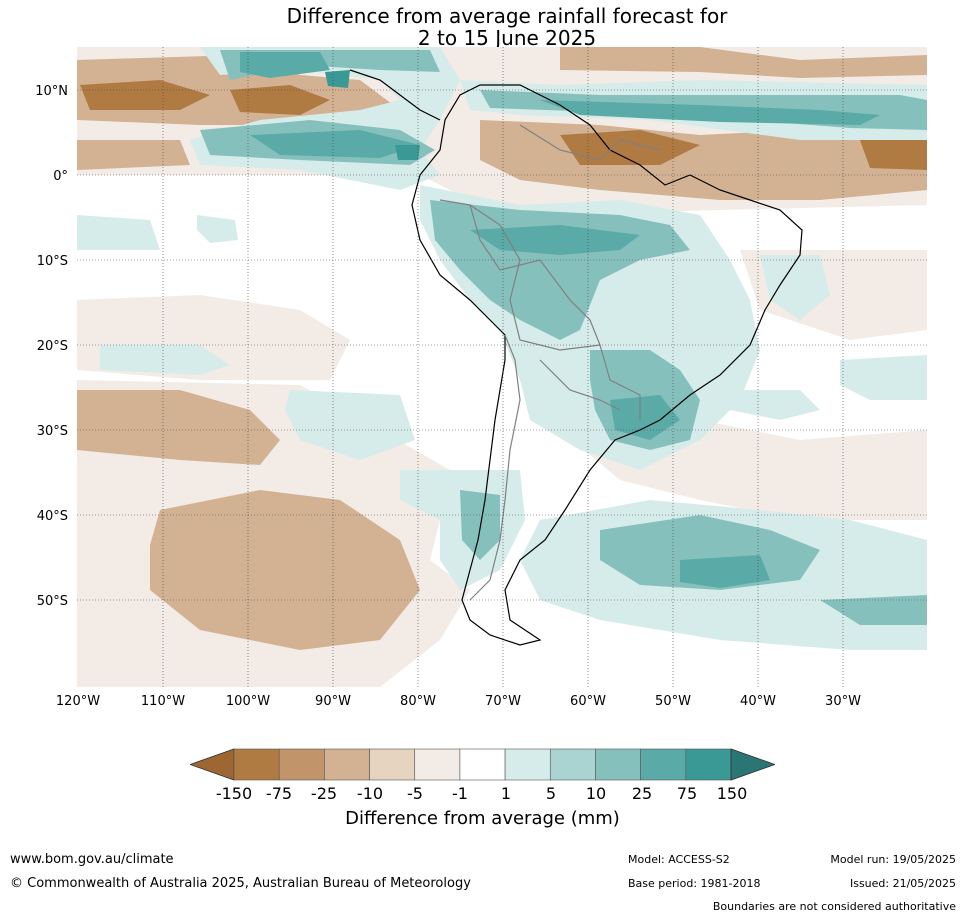  What do you see at coordinates (248, 701) in the screenshot?
I see `lon-label: 100°W` at bounding box center [248, 701].